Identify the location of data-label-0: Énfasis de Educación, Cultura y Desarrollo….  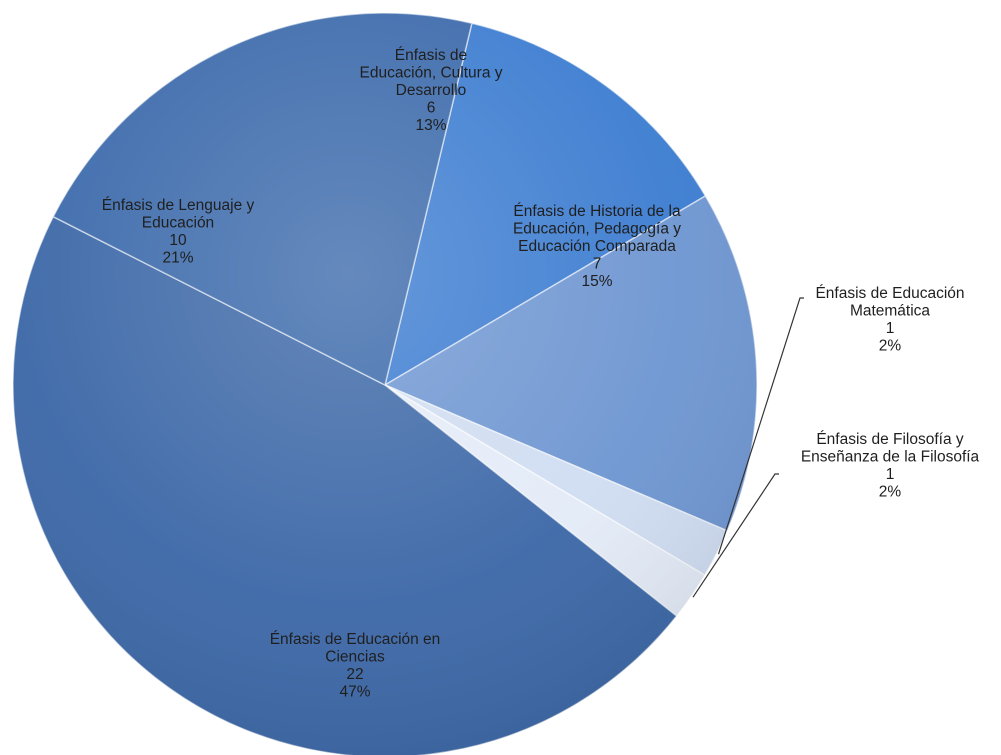
(430, 90).